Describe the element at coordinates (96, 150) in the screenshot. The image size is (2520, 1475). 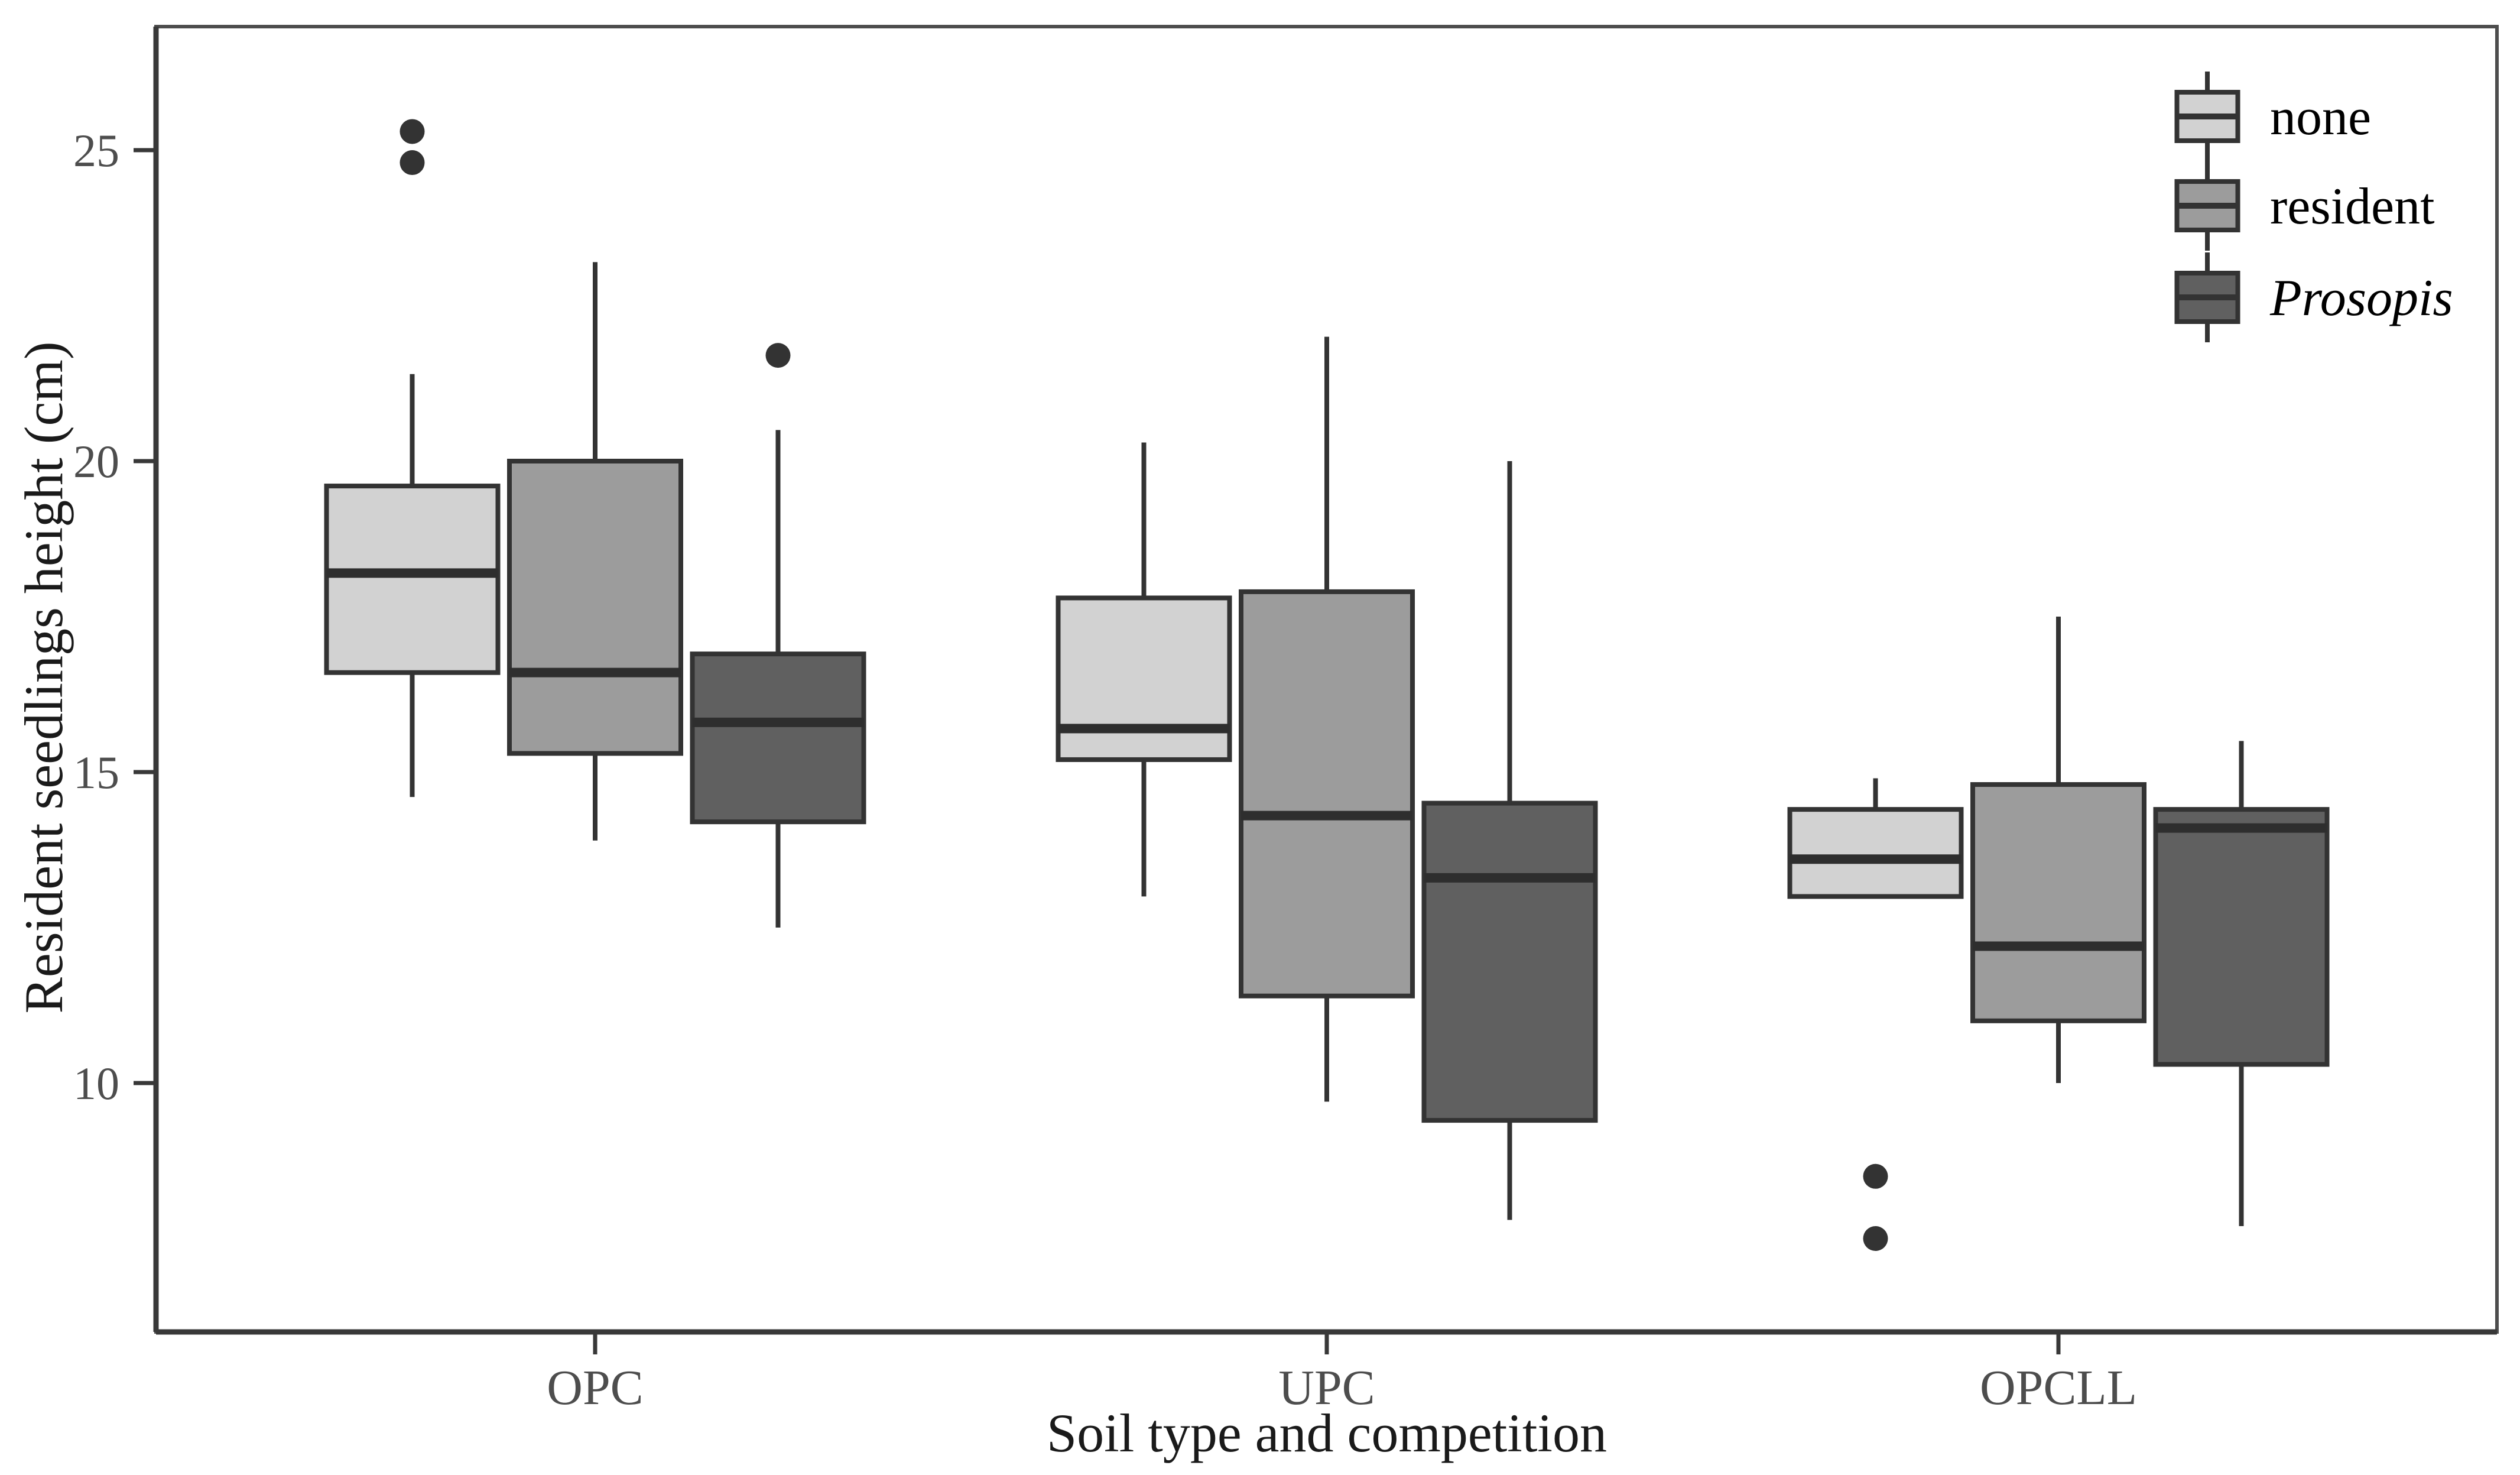
I see `y-tick-label: 25` at that location.